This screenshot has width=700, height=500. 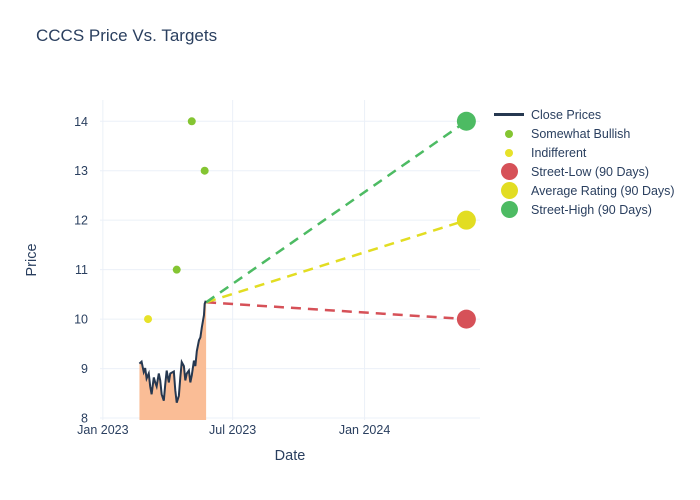 I want to click on legend-item-average-rating-90-days: Average Rating (90 Days), so click(x=583, y=190).